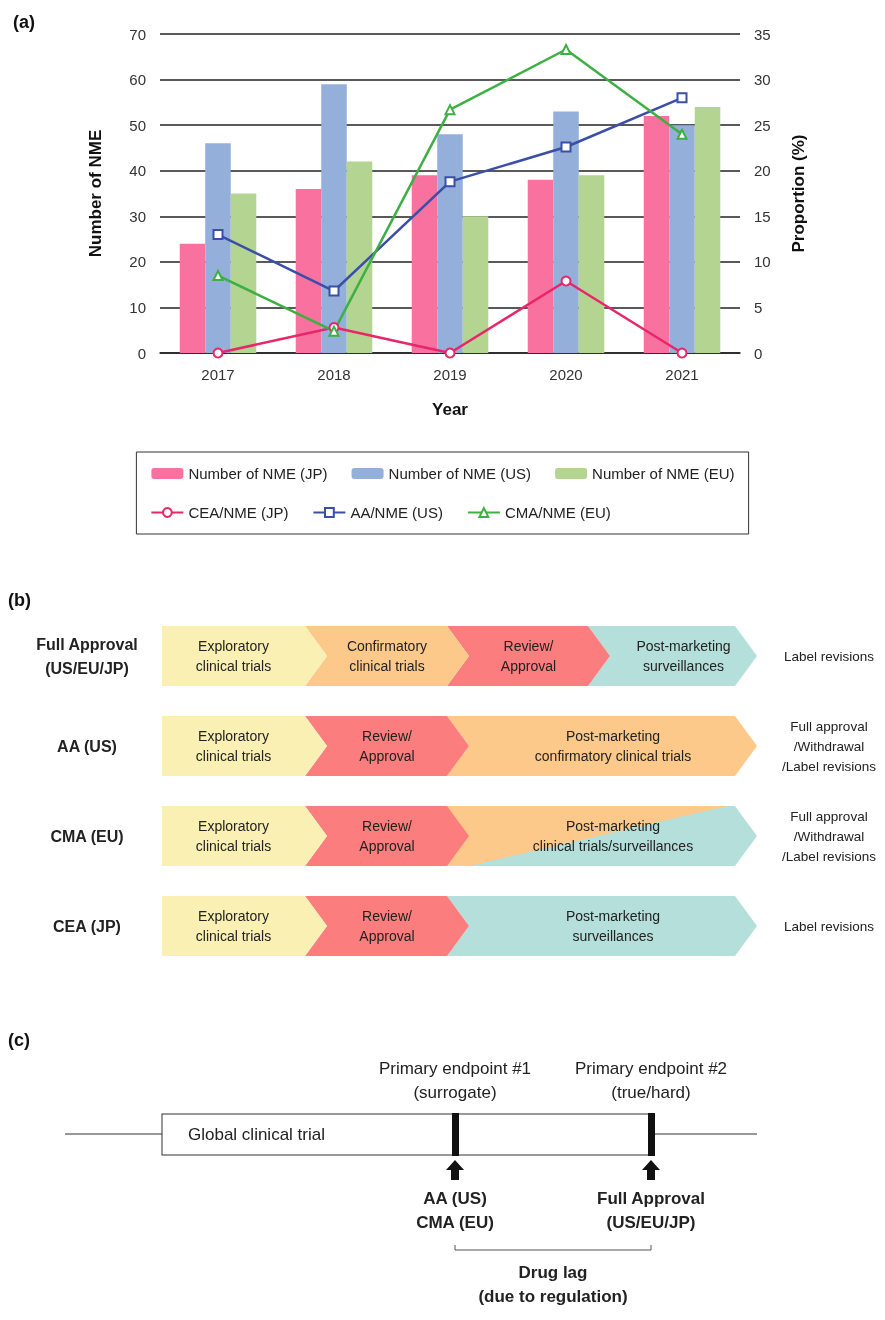 This screenshot has height=1320, width=885. Describe the element at coordinates (141, 353) in the screenshot. I see `y-tick-label: 0` at that location.